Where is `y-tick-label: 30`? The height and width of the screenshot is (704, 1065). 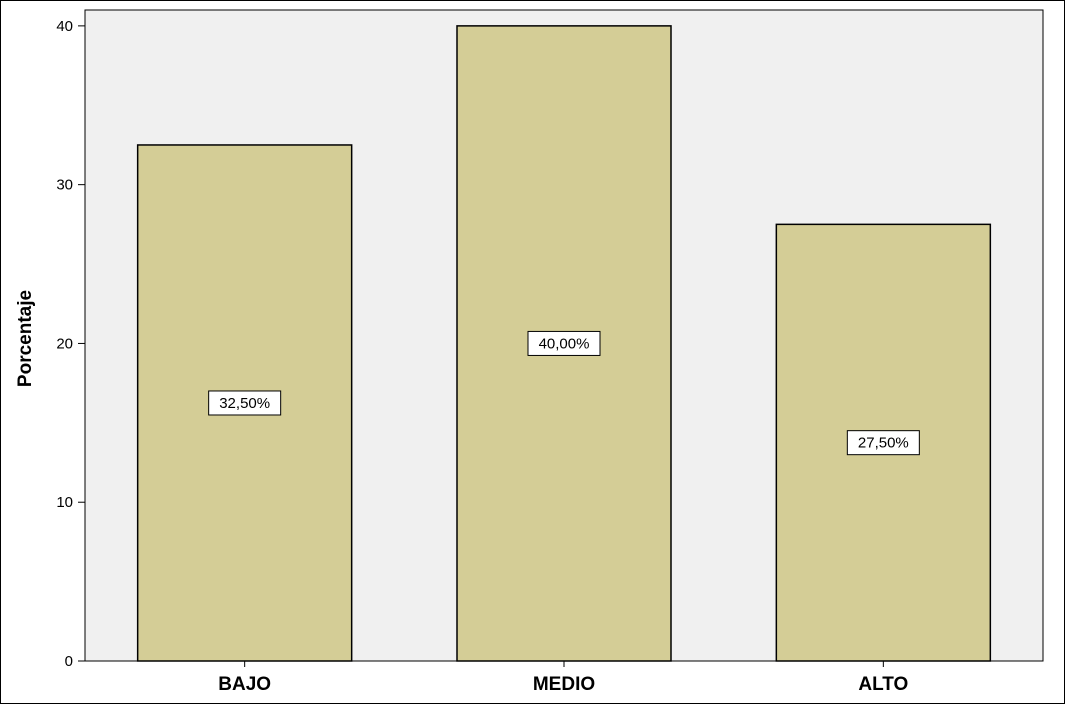 y-tick-label: 30 is located at coordinates (64, 185).